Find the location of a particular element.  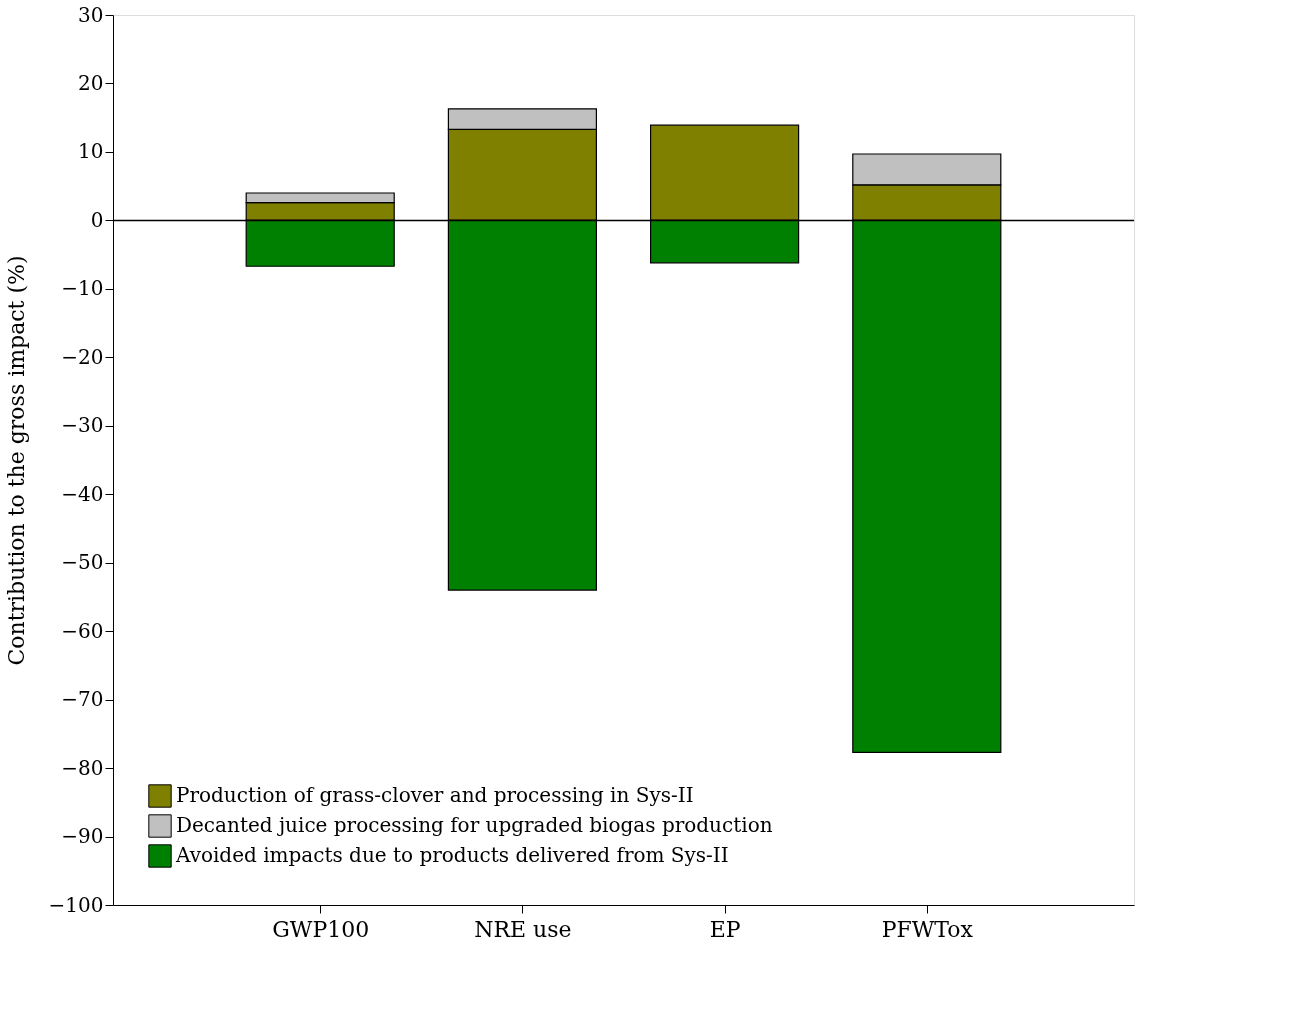

y-tick-label: 10 is located at coordinates (91, 151).